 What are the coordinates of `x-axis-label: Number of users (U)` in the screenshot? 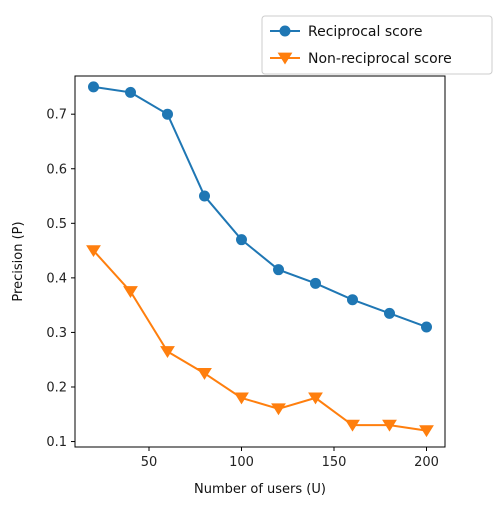 It's located at (260, 489).